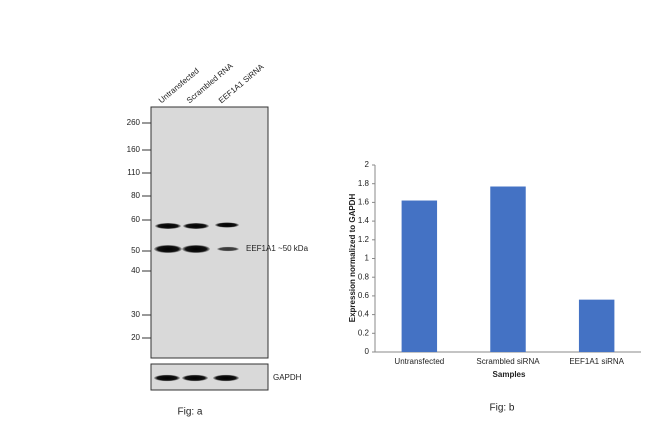  What do you see at coordinates (364, 220) in the screenshot?
I see `y-tick-label: 1.4` at bounding box center [364, 220].